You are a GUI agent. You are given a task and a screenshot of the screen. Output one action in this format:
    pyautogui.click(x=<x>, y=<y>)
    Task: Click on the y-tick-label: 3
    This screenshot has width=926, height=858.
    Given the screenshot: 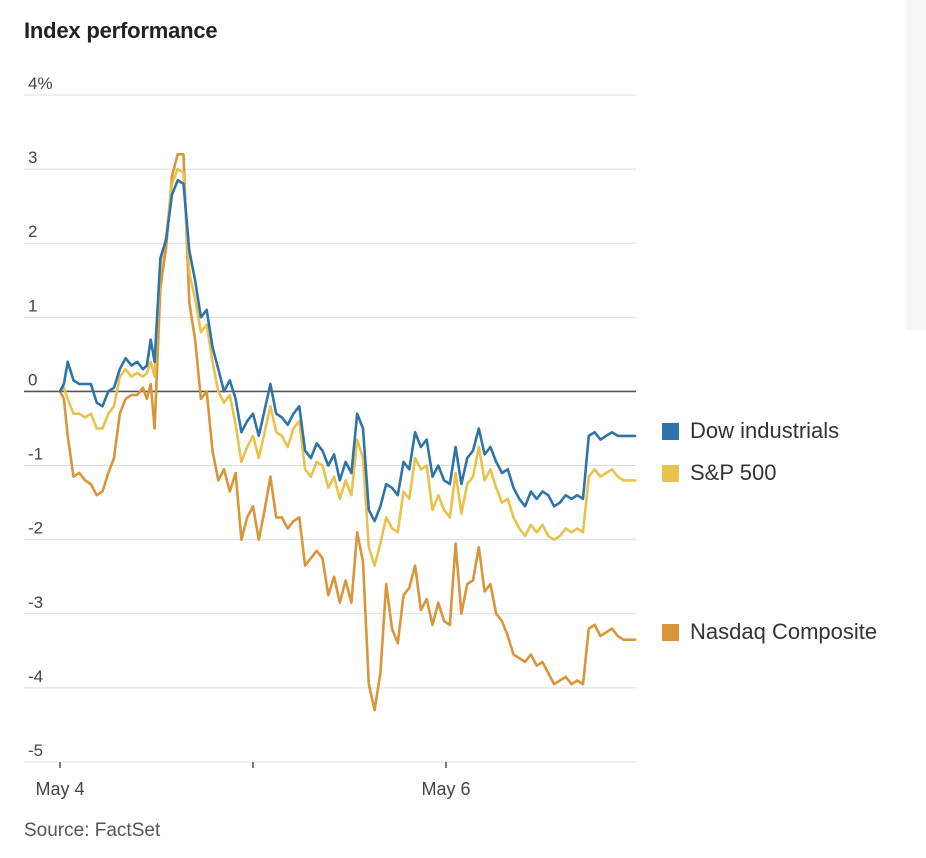 What is the action you would take?
    pyautogui.click(x=32, y=157)
    